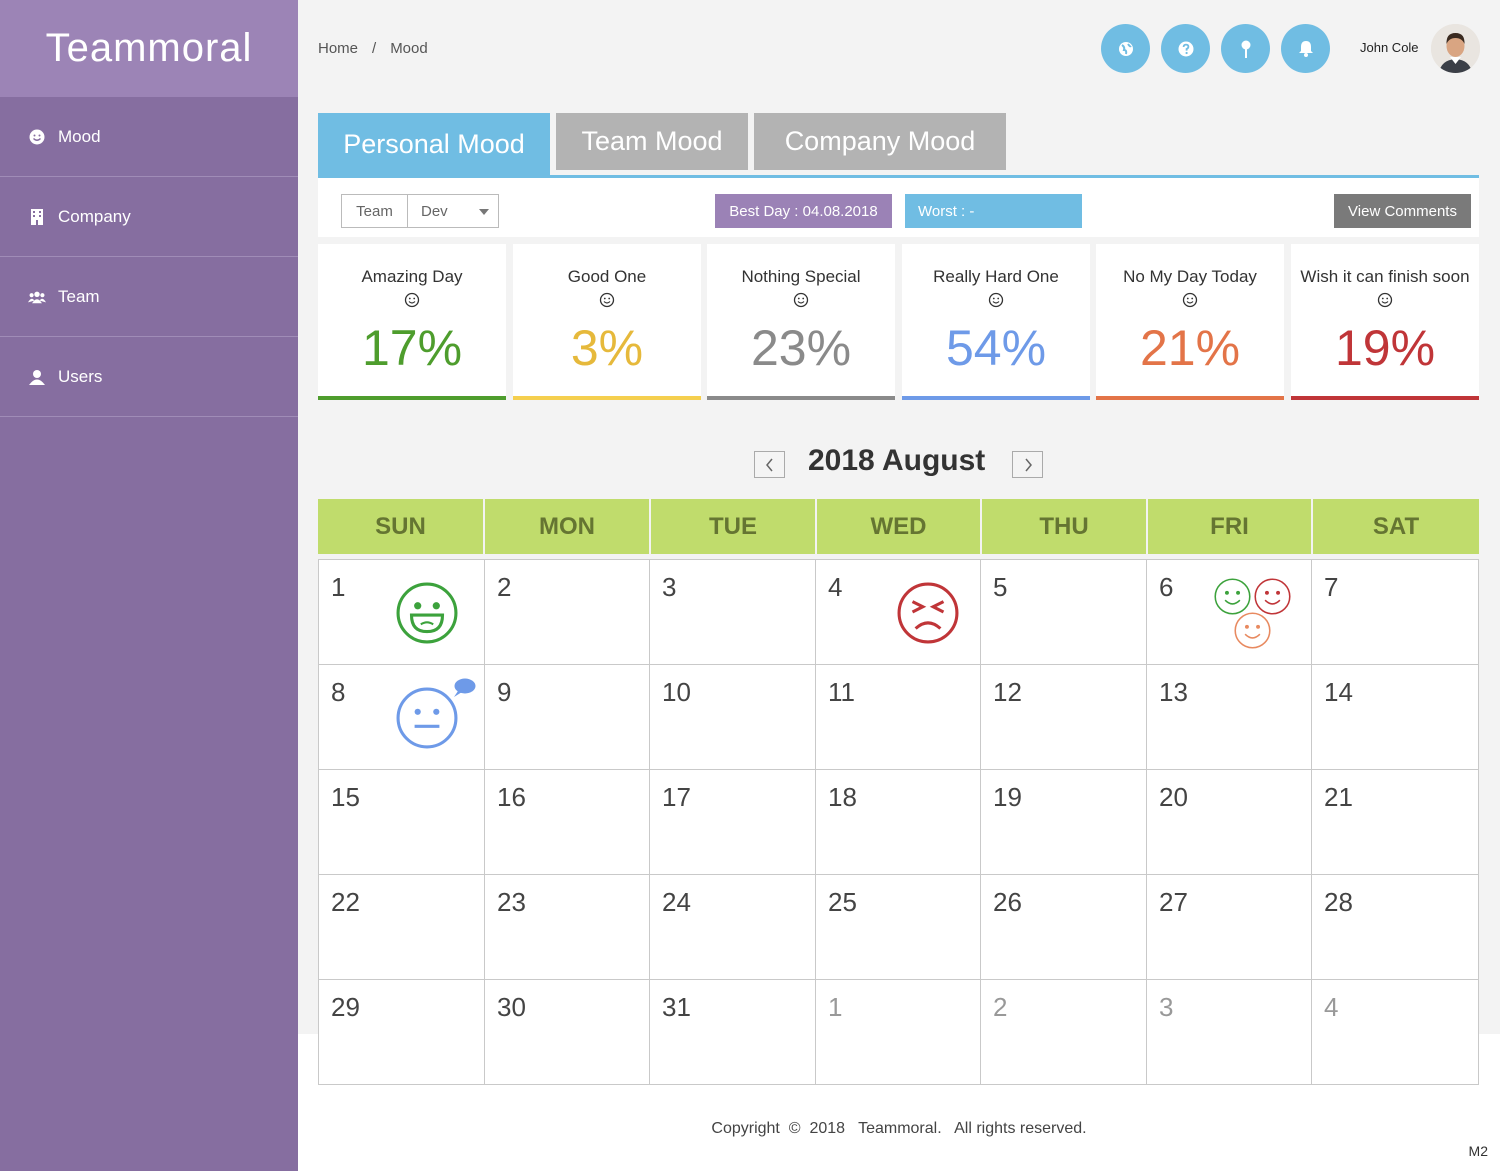 This screenshot has width=1500, height=1171. I want to click on calendar-day-number: 13, so click(1173, 692).